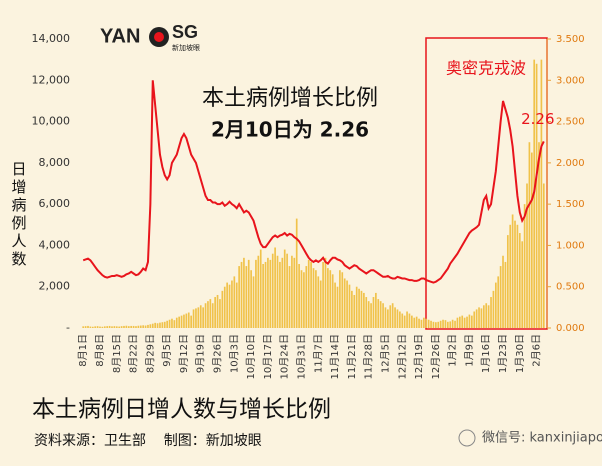  Describe the element at coordinates (83, 350) in the screenshot. I see `x-tick-label: 8月1日` at that location.